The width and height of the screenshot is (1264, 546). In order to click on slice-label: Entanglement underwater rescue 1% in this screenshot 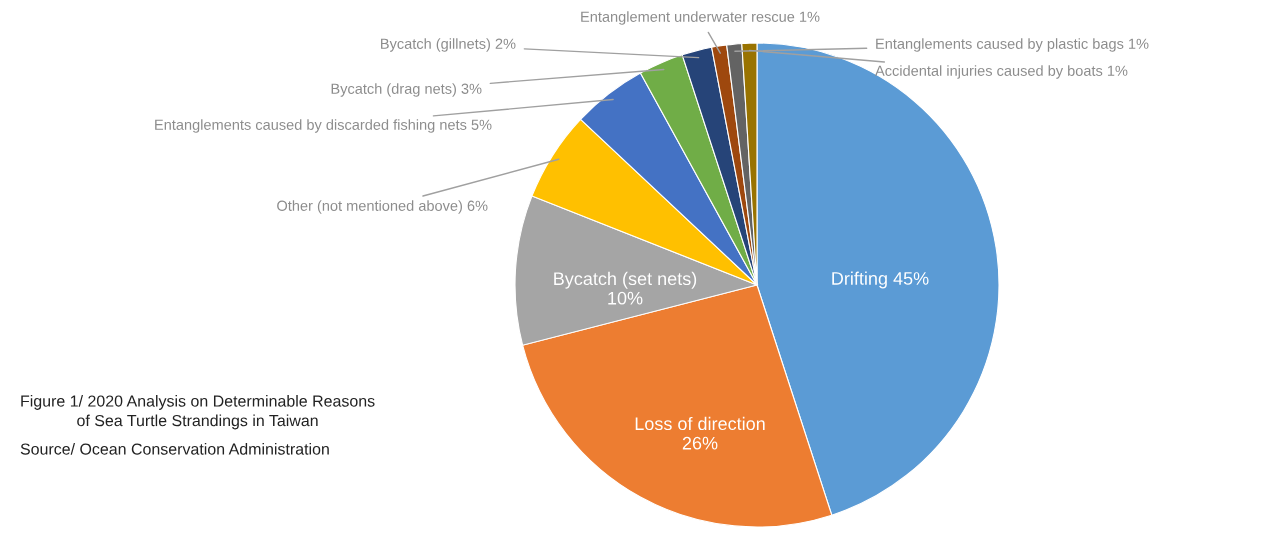, I will do `click(700, 18)`.